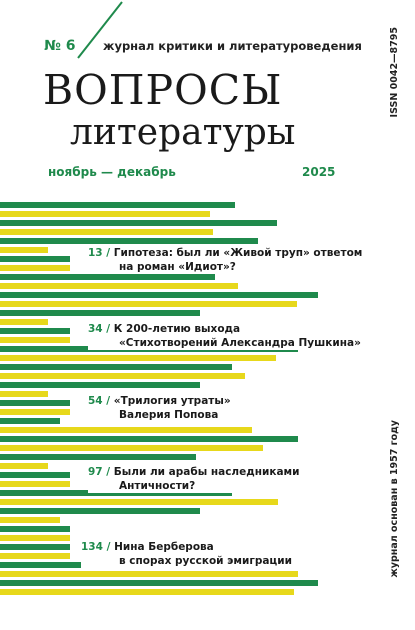 Image resolution: width=415 pixels, height=630 pixels. I want to click on issue-year: 2025, so click(319, 172).